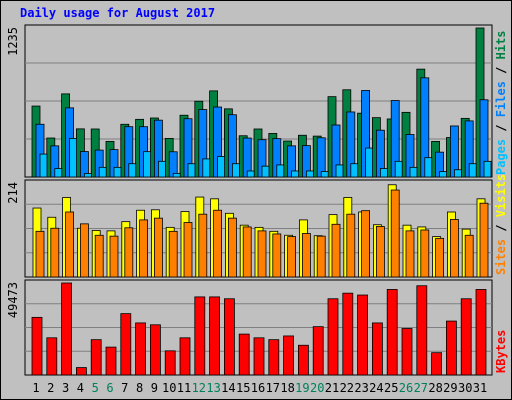 The image size is (512, 400). I want to click on y-max-label-hits: 1235, so click(13, 41).